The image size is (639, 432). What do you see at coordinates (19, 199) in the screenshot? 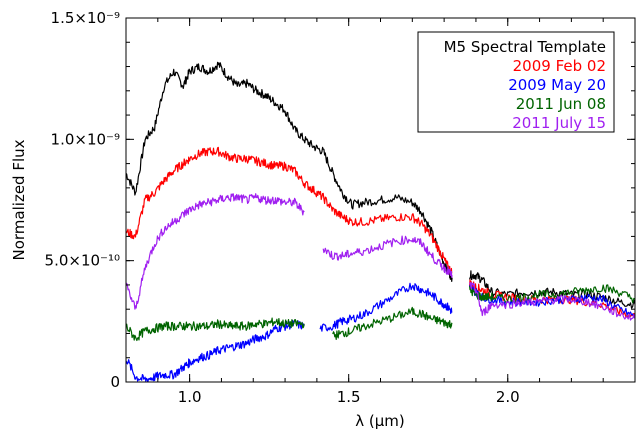
I see `y-axis-title: Normalized Flux` at bounding box center [19, 199].